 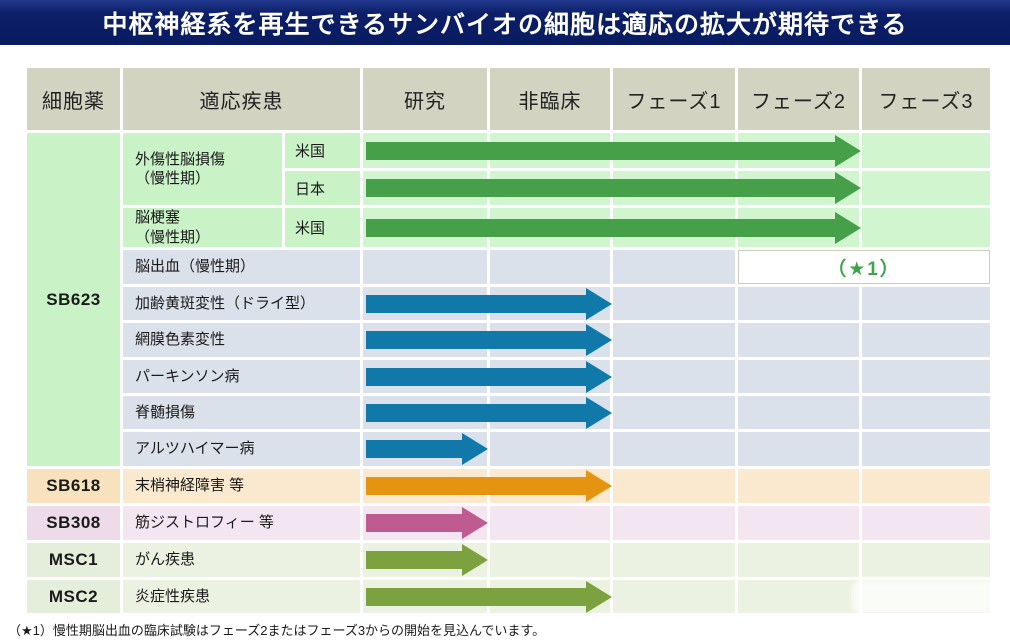 What do you see at coordinates (73, 299) in the screenshot?
I see `drug-cell: SB623` at bounding box center [73, 299].